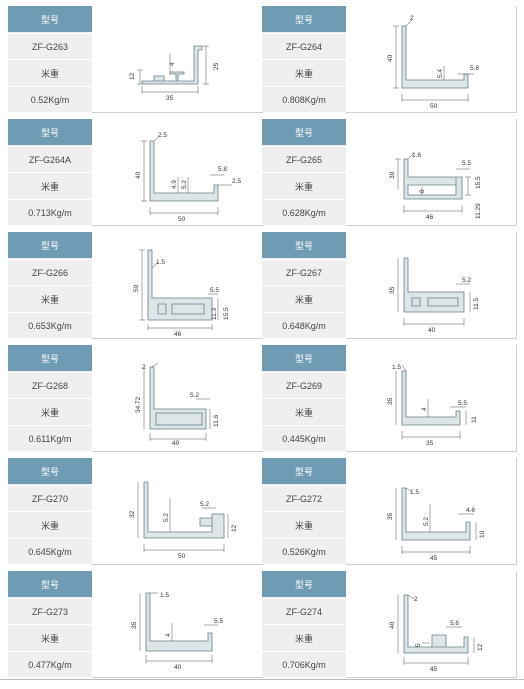 The image size is (524, 689). I want to click on product-card: 型号 ZF-G263 米重 0.52Kg/m 12 25 4 35, so click(135, 59).